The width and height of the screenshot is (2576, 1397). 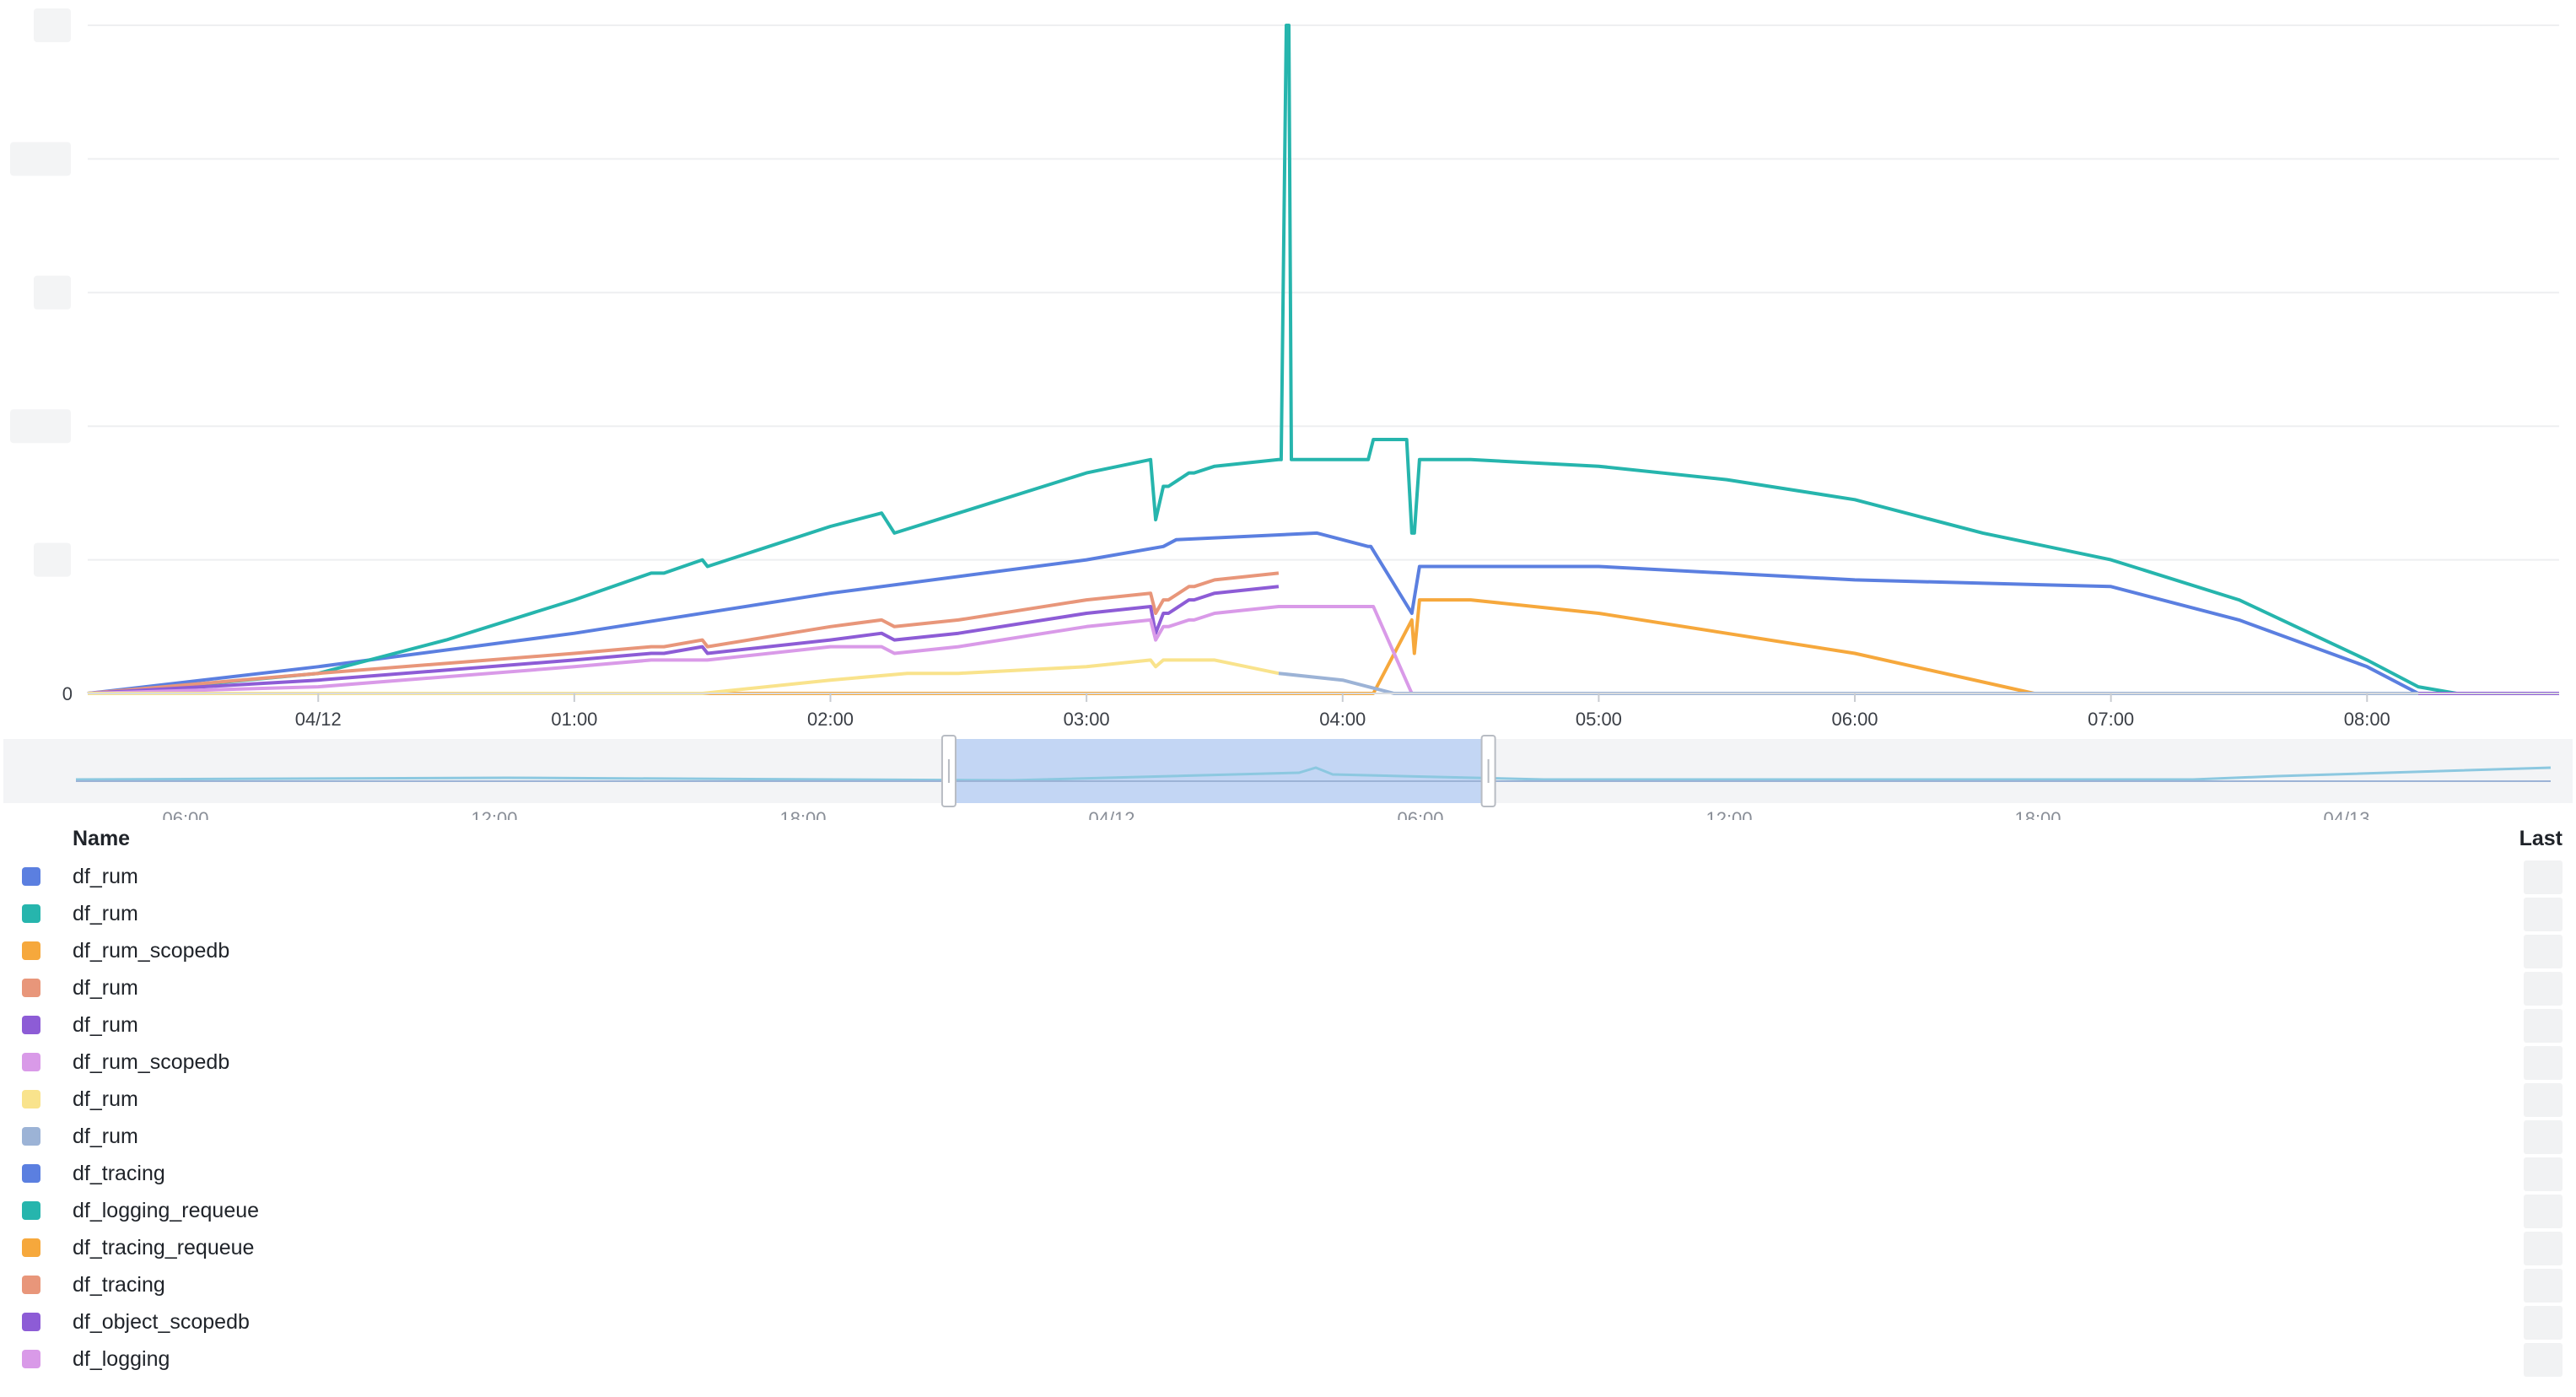 What do you see at coordinates (1087, 719) in the screenshot?
I see `x-tick-label: 03:00` at bounding box center [1087, 719].